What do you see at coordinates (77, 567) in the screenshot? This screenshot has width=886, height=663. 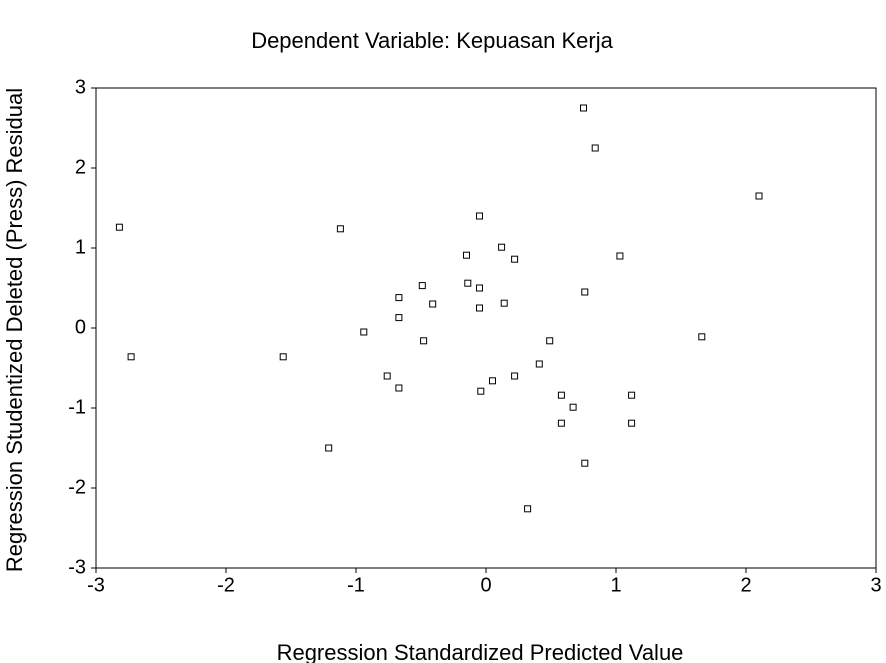 I see `y-tick-label: -3` at bounding box center [77, 567].